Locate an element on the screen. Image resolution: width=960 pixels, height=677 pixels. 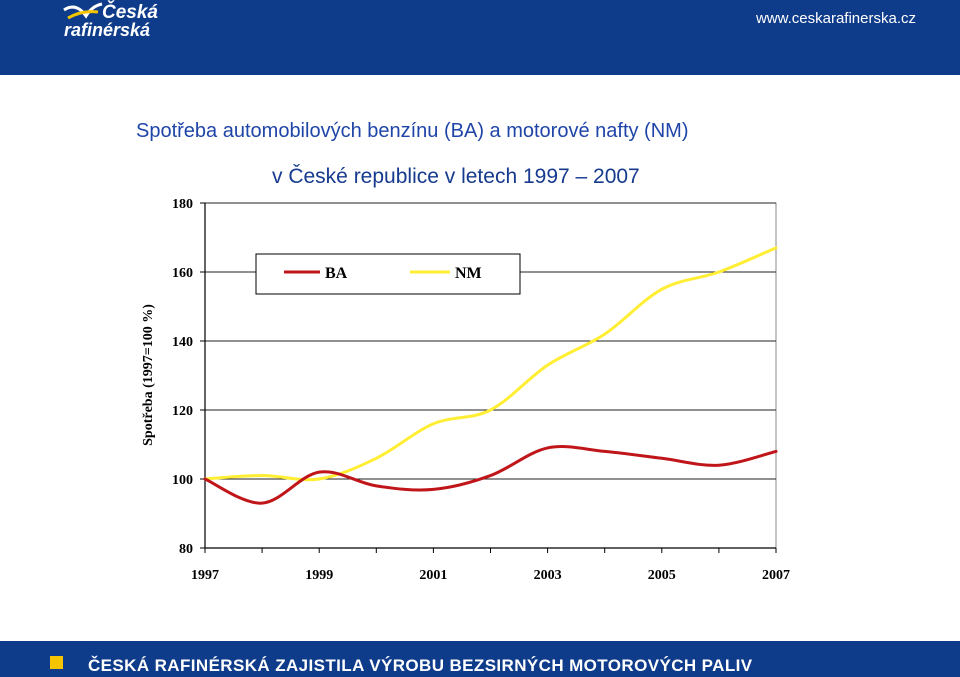
y-tick-label: 140 is located at coordinates (182, 342).